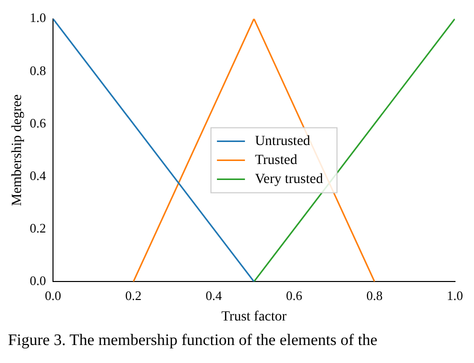 Image resolution: width=474 pixels, height=363 pixels. Describe the element at coordinates (254, 316) in the screenshot. I see `x-axis-title: Trust factor` at that location.